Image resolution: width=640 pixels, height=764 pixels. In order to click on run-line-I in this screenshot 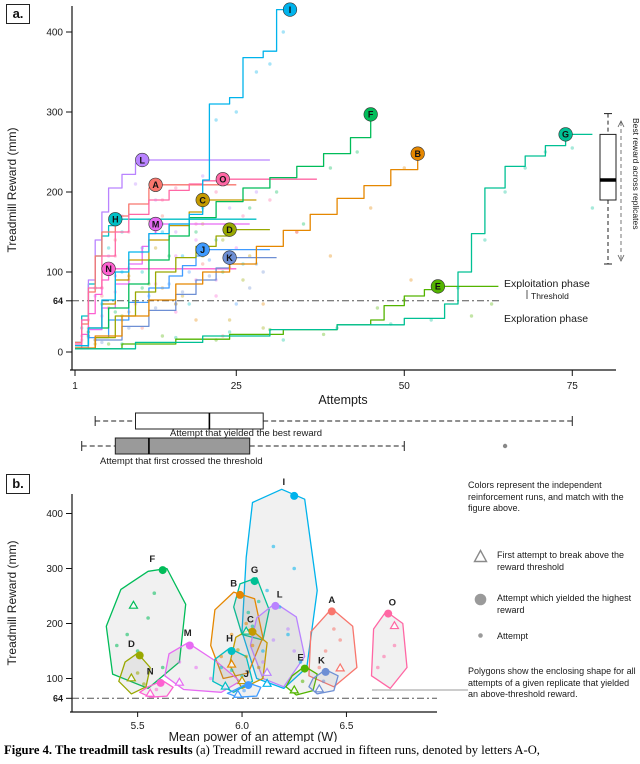, I will do `click(182, 177)`.